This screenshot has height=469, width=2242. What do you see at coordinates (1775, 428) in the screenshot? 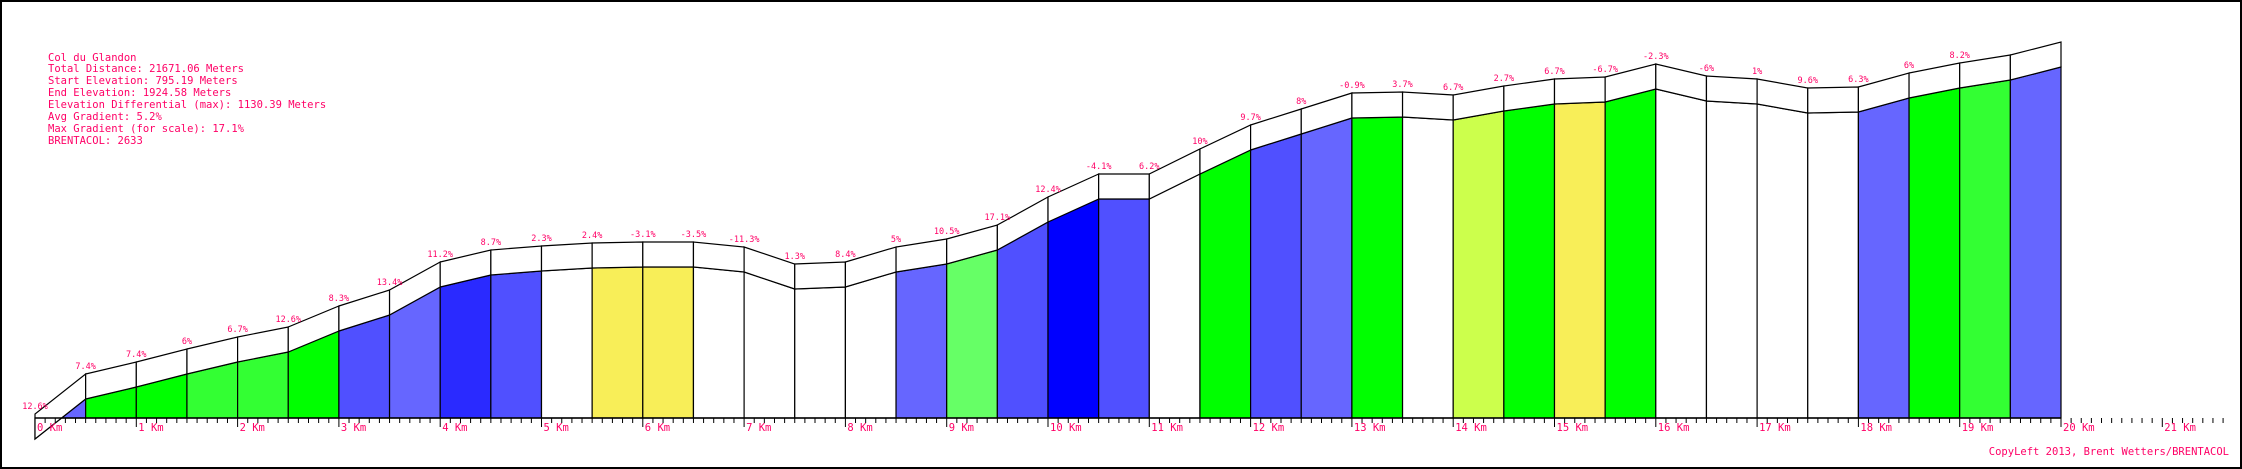
I see `km-tick-label: 17 Km` at bounding box center [1775, 428].